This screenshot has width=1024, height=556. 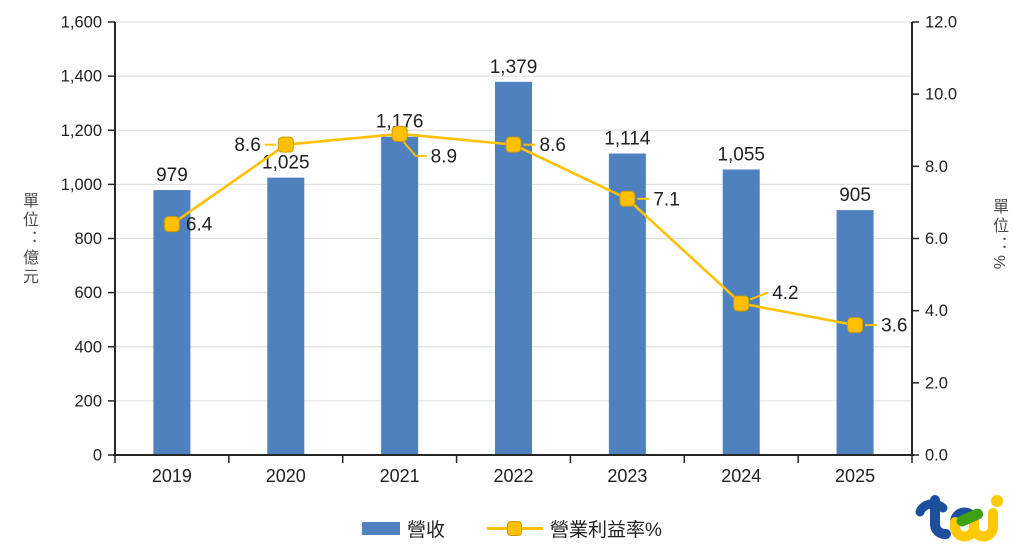 What do you see at coordinates (936, 383) in the screenshot?
I see `right-axis-tick-label: 2.0` at bounding box center [936, 383].